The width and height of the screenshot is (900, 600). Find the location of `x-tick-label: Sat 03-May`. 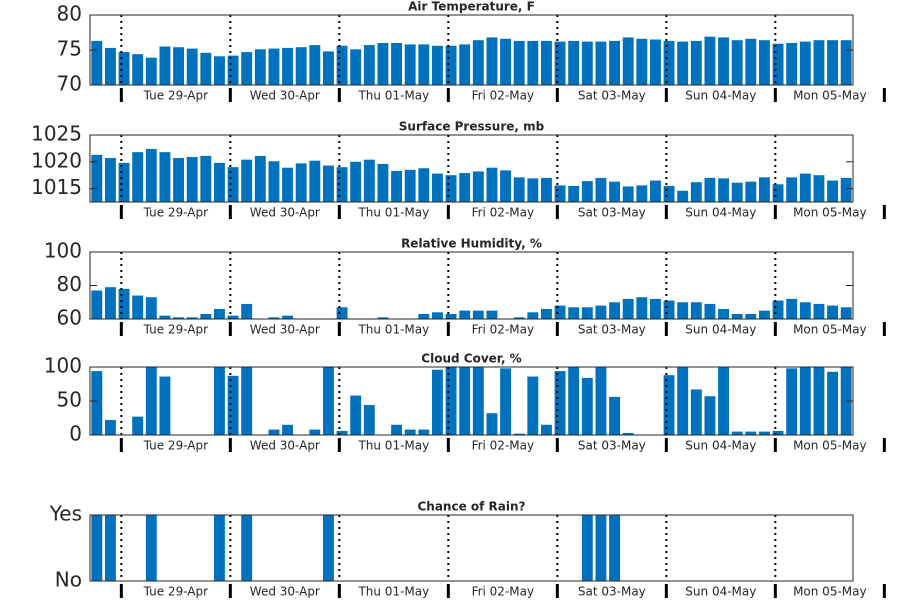

x-tick-label: Sat 03-May is located at coordinates (612, 96).